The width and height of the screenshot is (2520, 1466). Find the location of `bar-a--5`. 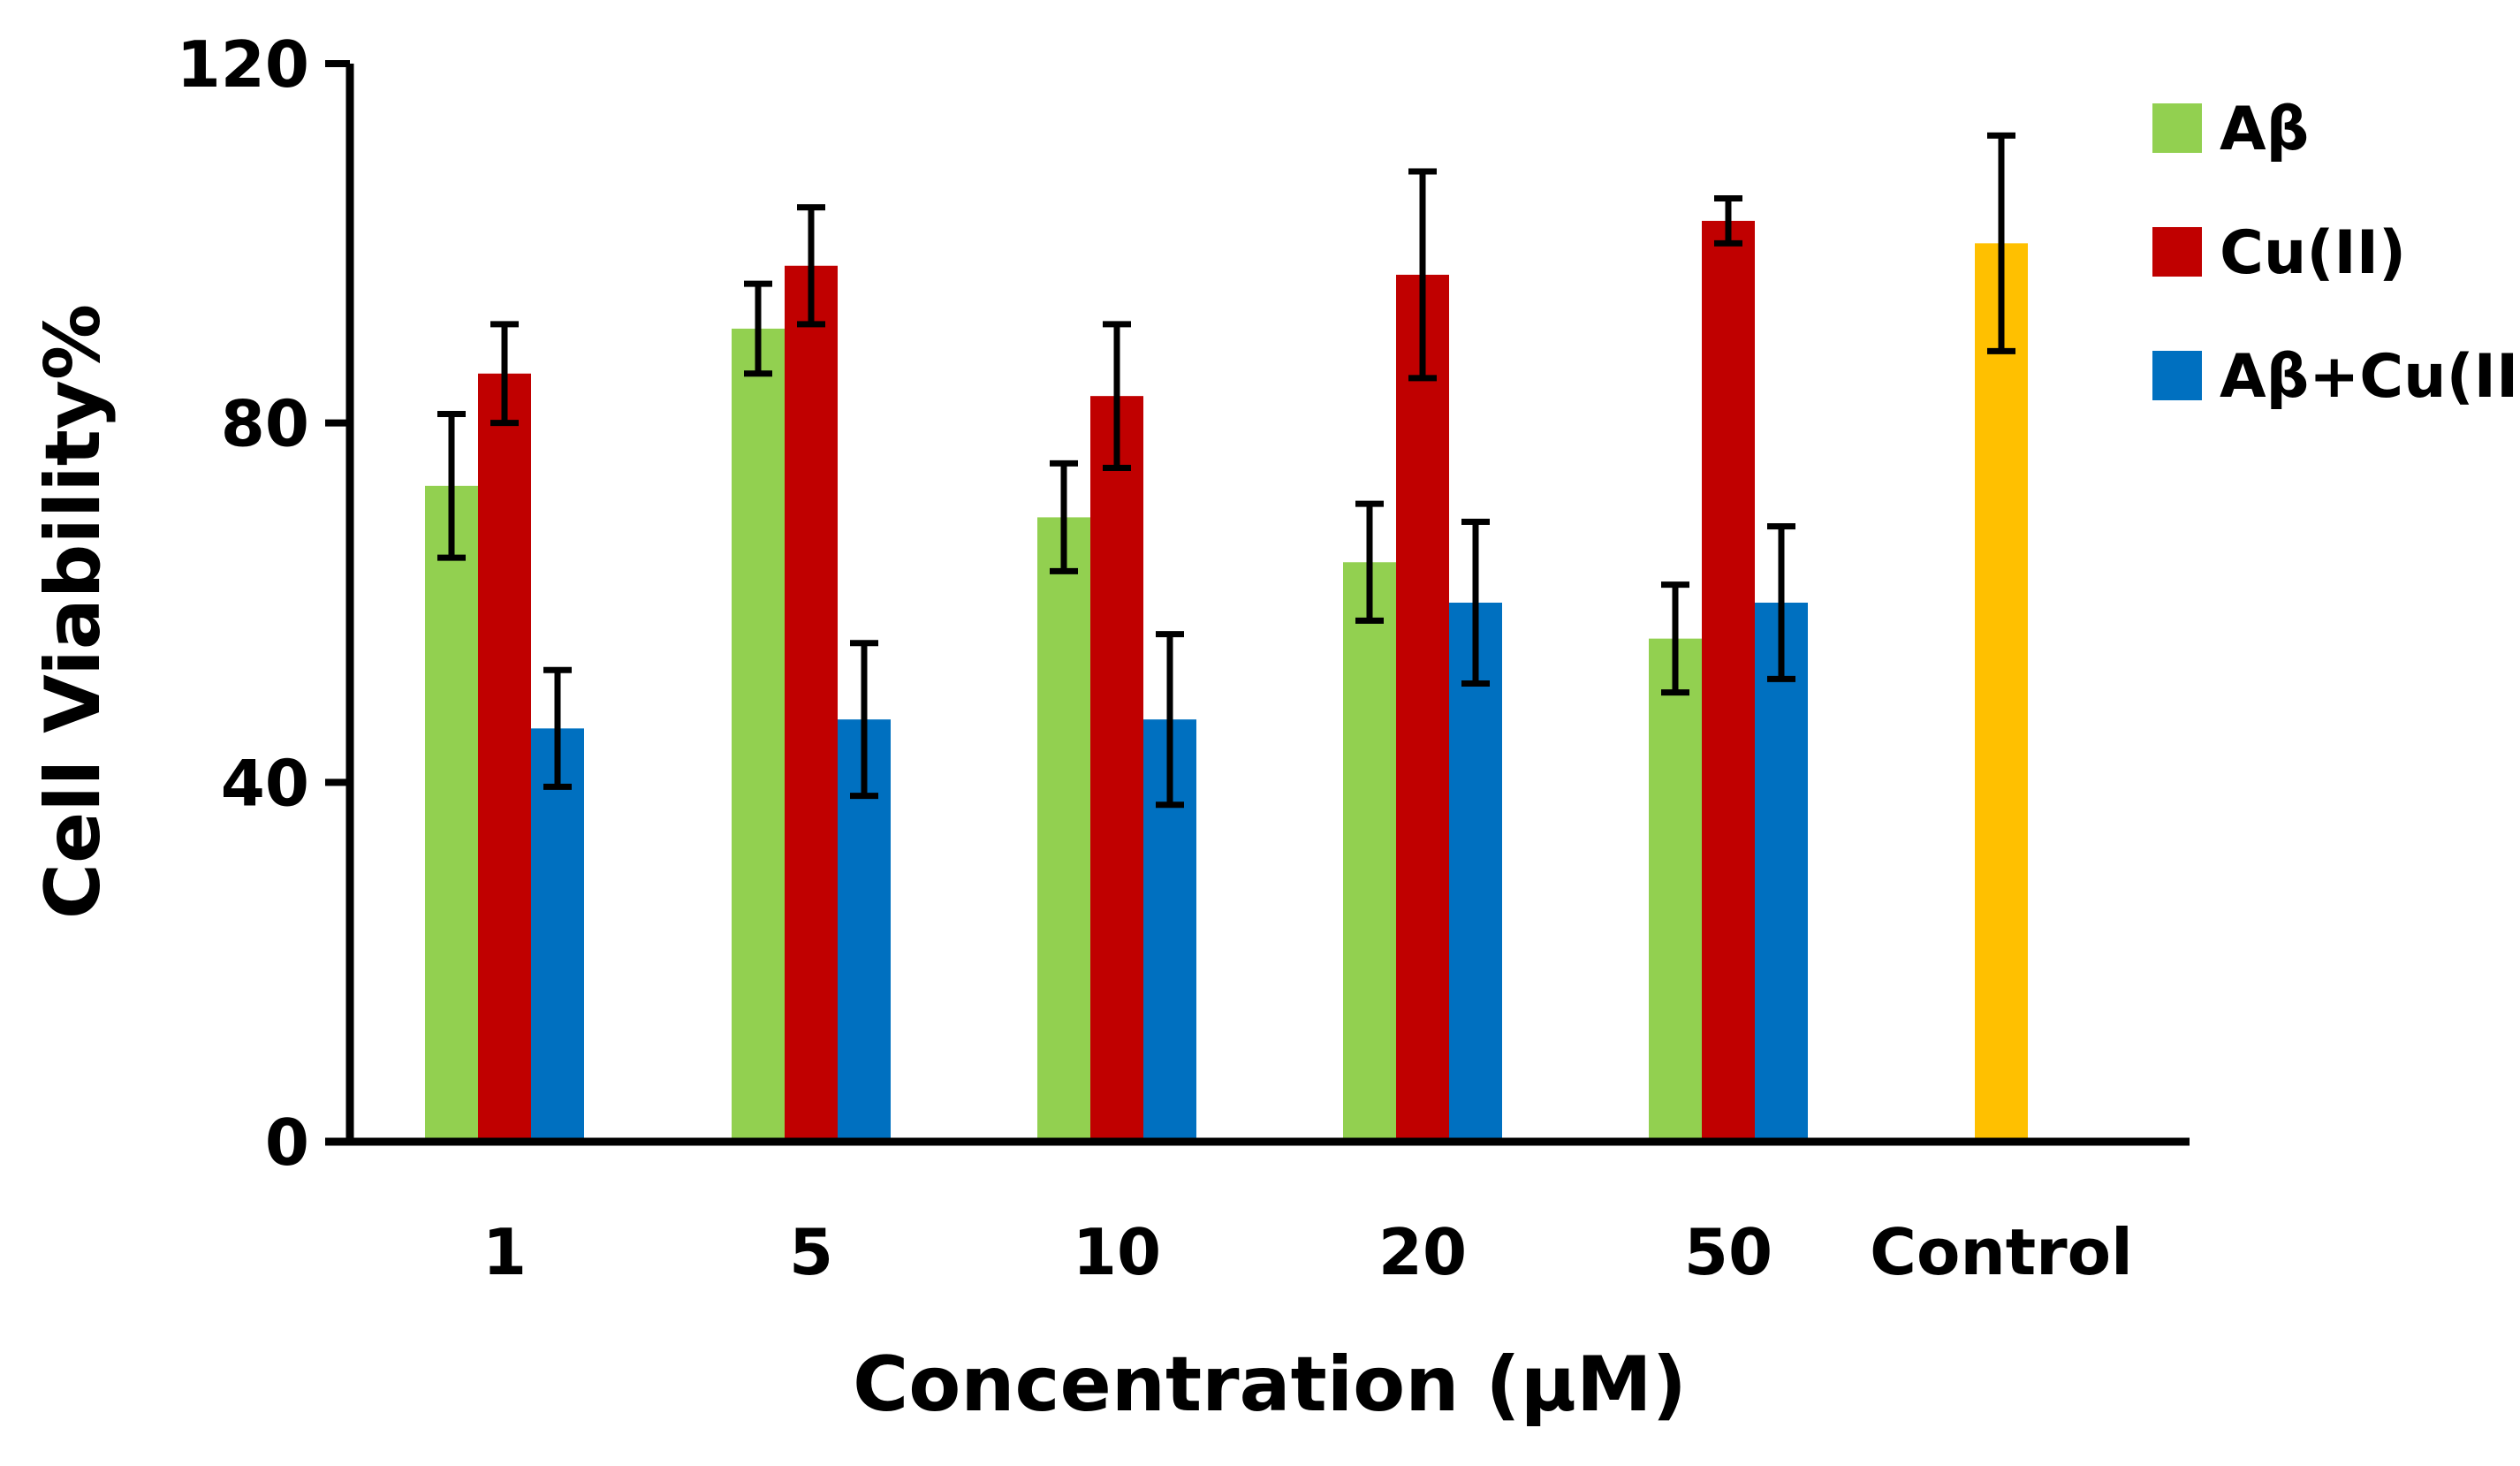

bar-a--5 is located at coordinates (758, 736).